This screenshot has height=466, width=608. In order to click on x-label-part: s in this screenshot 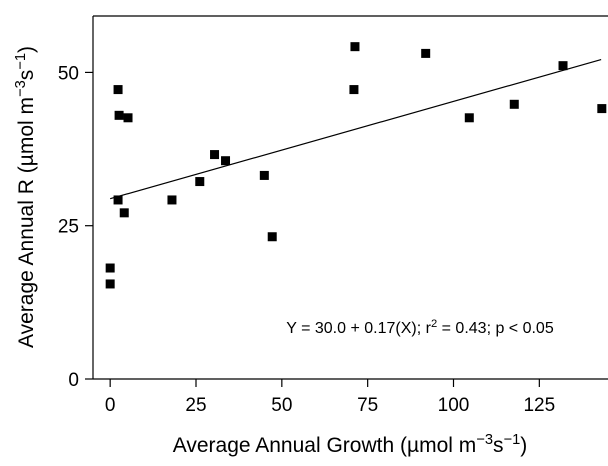, I will do `click(498, 445)`.